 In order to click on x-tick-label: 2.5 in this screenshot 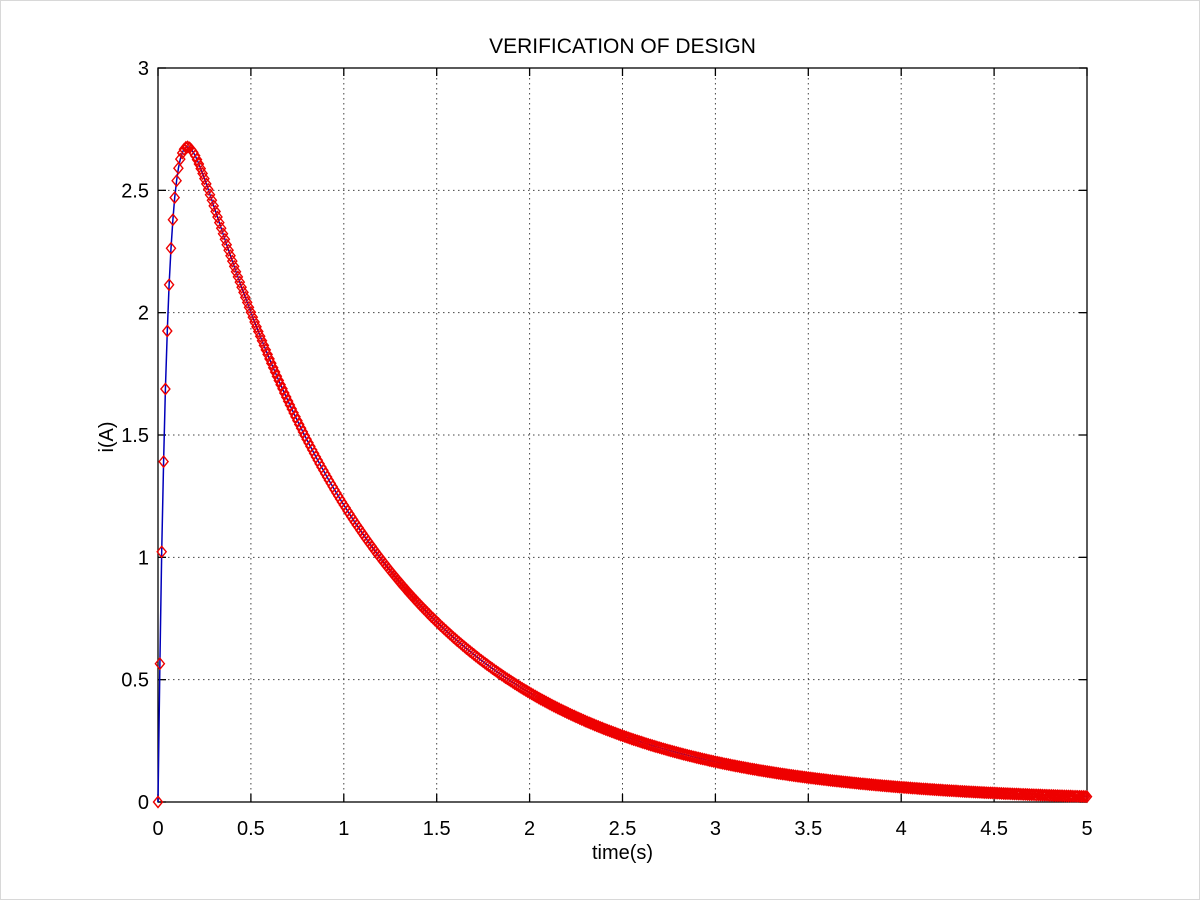, I will do `click(623, 829)`.